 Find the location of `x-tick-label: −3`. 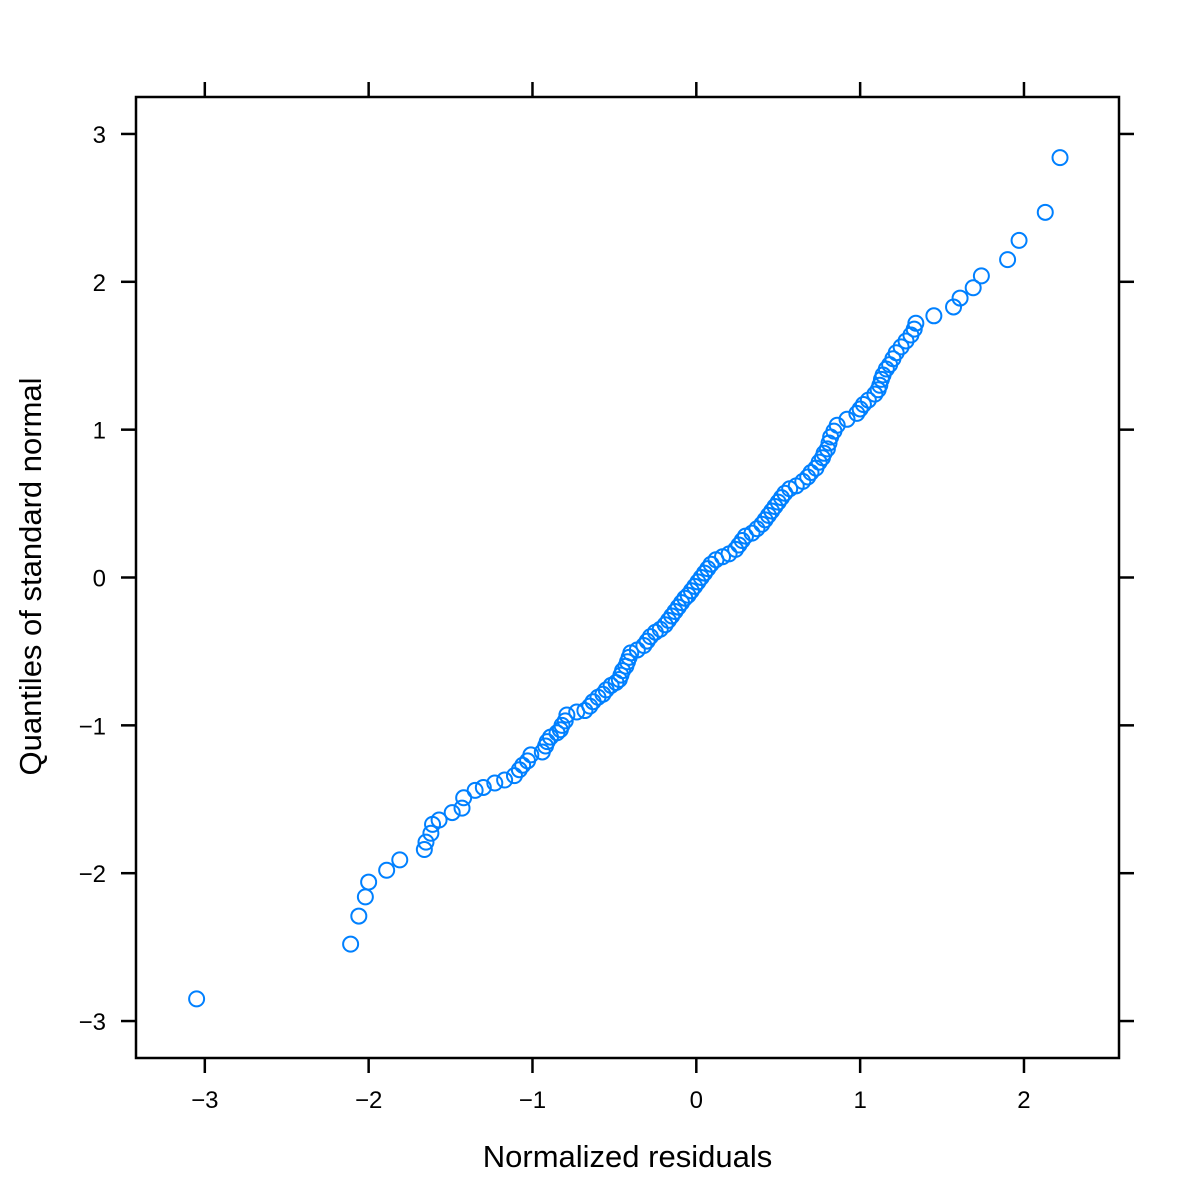

x-tick-label: −3 is located at coordinates (204, 1100).